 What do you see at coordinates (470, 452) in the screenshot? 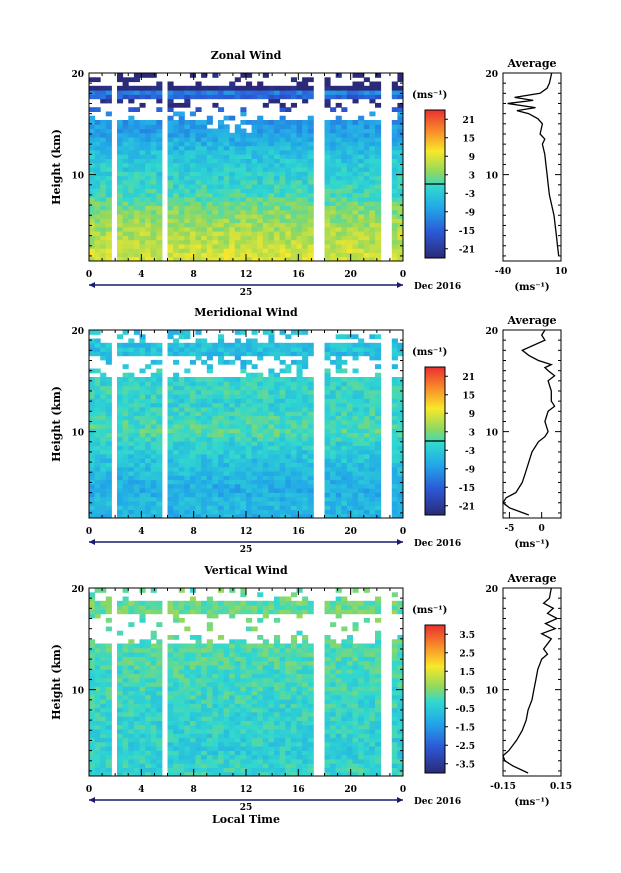
I see `colorbar-tick-label: -3` at bounding box center [470, 452].